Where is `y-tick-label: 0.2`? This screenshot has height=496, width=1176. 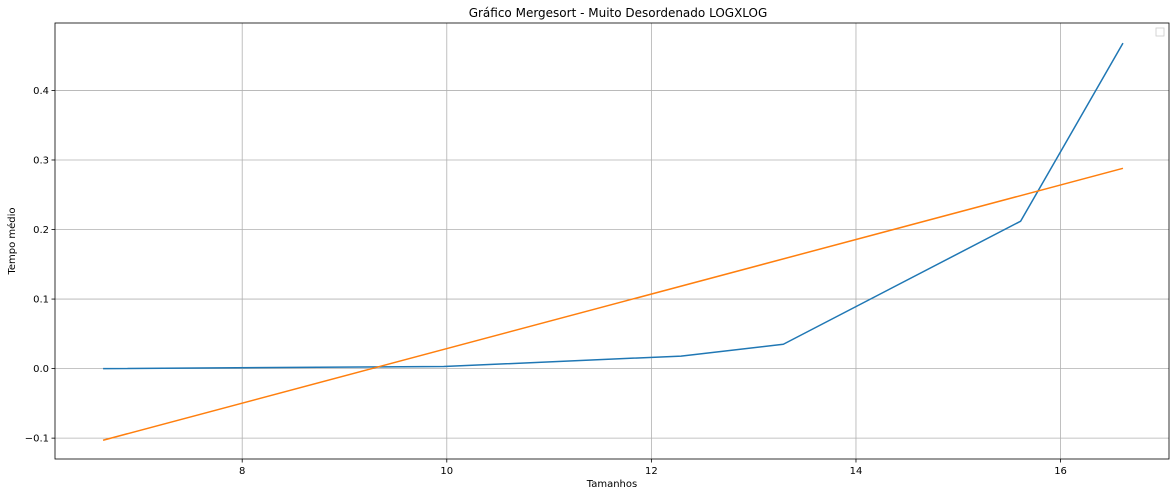
y-tick-label: 0.2 is located at coordinates (41, 230).